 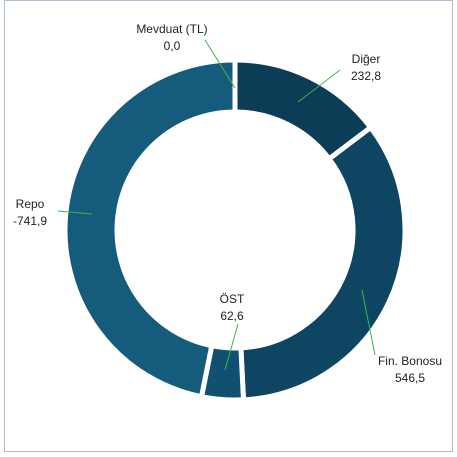 What do you see at coordinates (410, 361) in the screenshot?
I see `data-label-name: Fin. Bonosu` at bounding box center [410, 361].